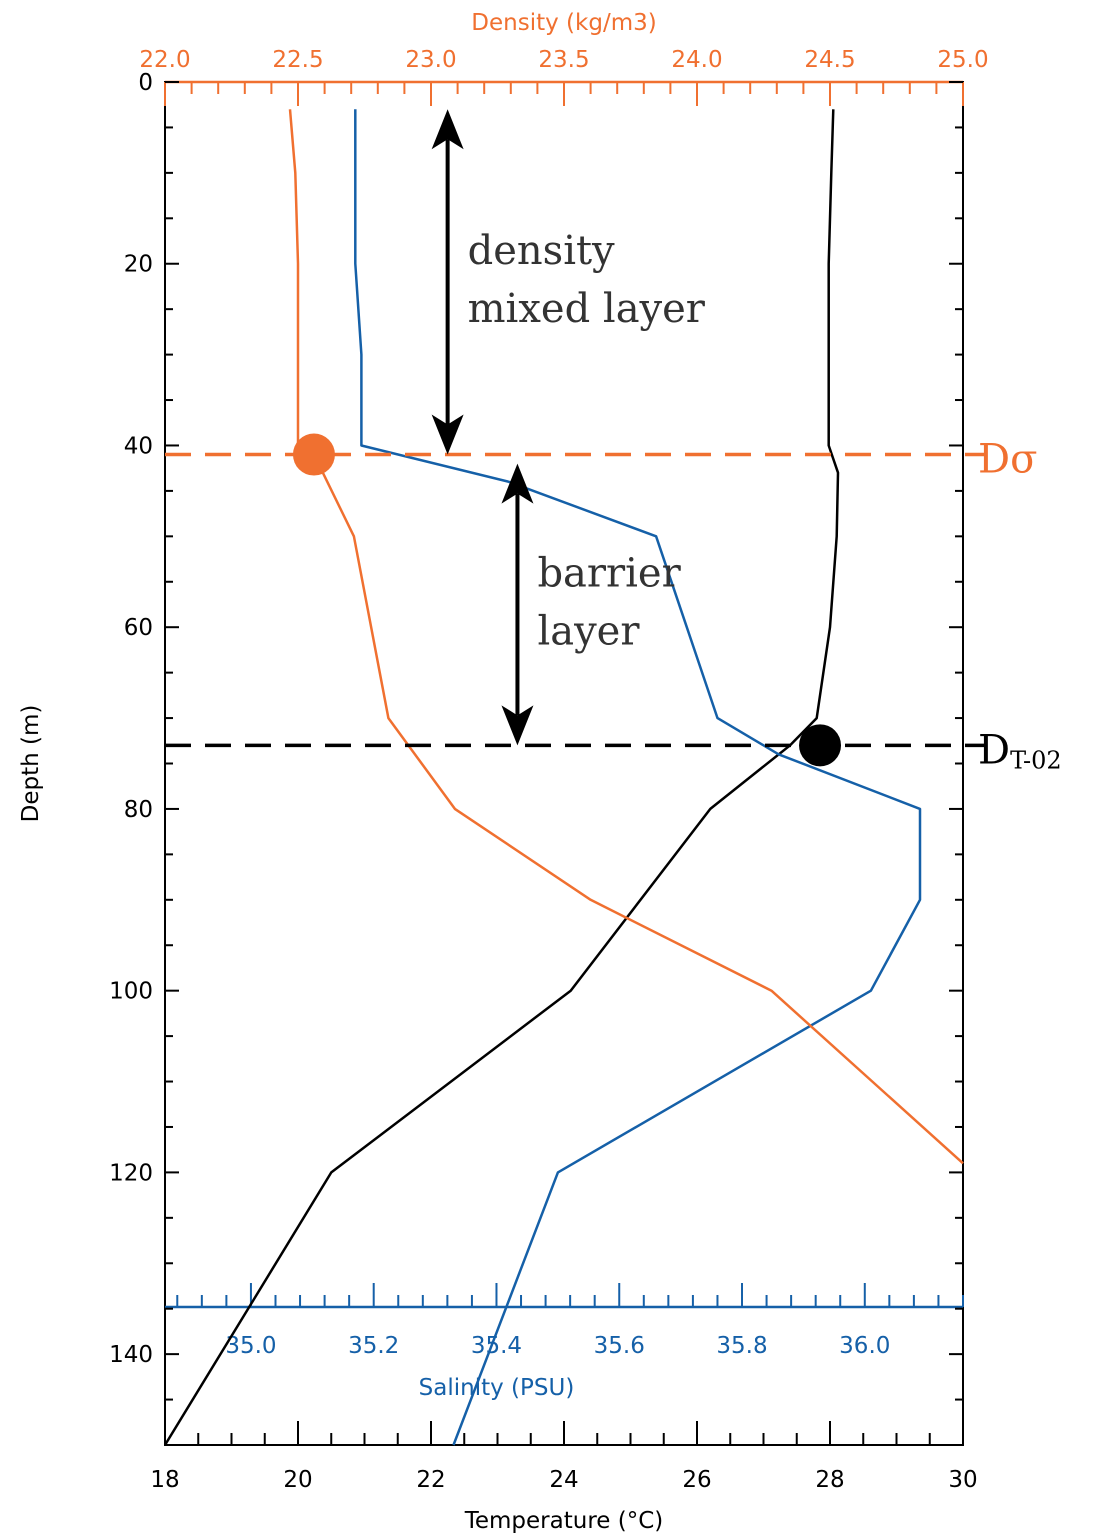 The width and height of the screenshot is (1095, 1539). Describe the element at coordinates (564, 1342) in the screenshot. I see `salinity-axis: 35.0 35.2 35.4 35.6 35.8 36.0 Salinity (PSU)` at that location.